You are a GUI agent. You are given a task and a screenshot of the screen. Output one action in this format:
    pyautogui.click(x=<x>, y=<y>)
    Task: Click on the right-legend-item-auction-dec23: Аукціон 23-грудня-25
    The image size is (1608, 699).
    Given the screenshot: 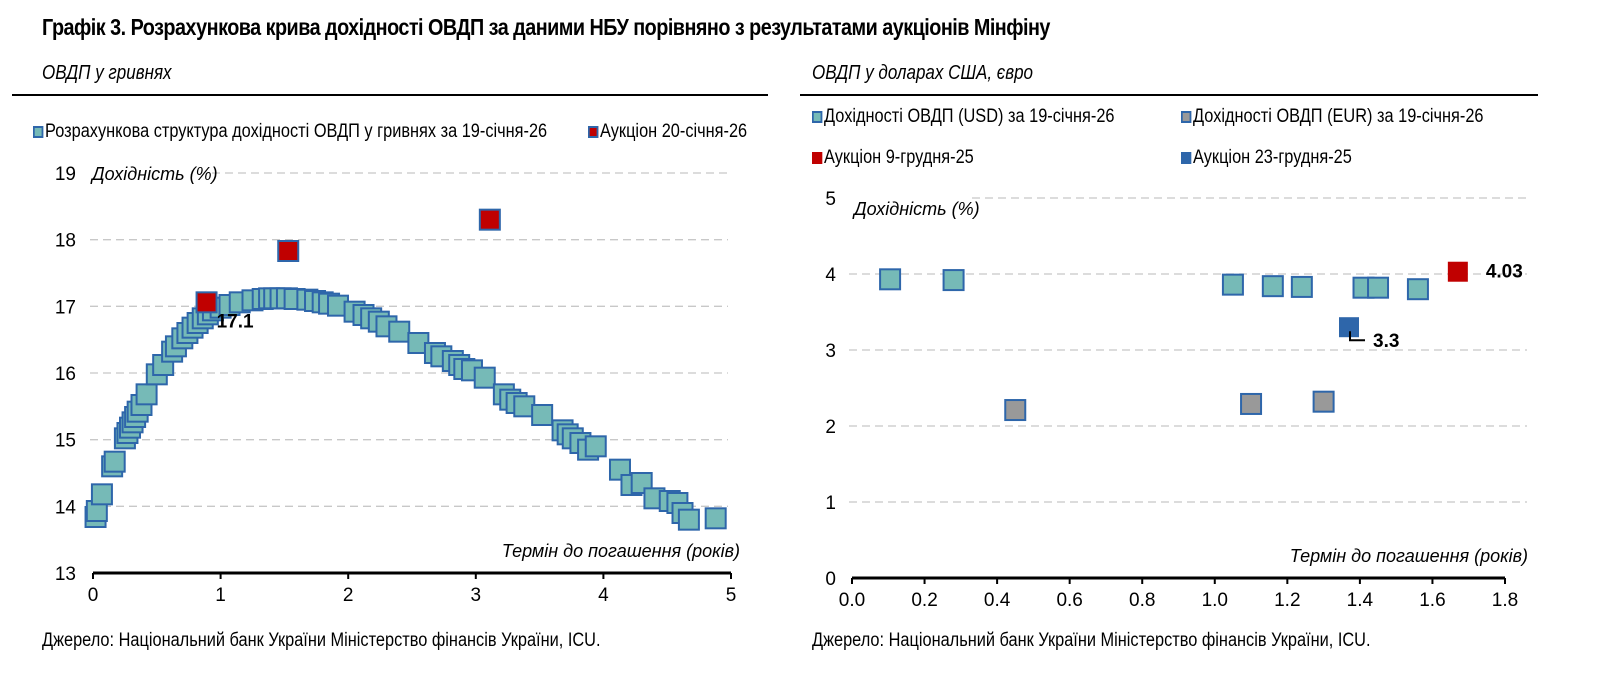 What is the action you would take?
    pyautogui.click(x=1266, y=158)
    